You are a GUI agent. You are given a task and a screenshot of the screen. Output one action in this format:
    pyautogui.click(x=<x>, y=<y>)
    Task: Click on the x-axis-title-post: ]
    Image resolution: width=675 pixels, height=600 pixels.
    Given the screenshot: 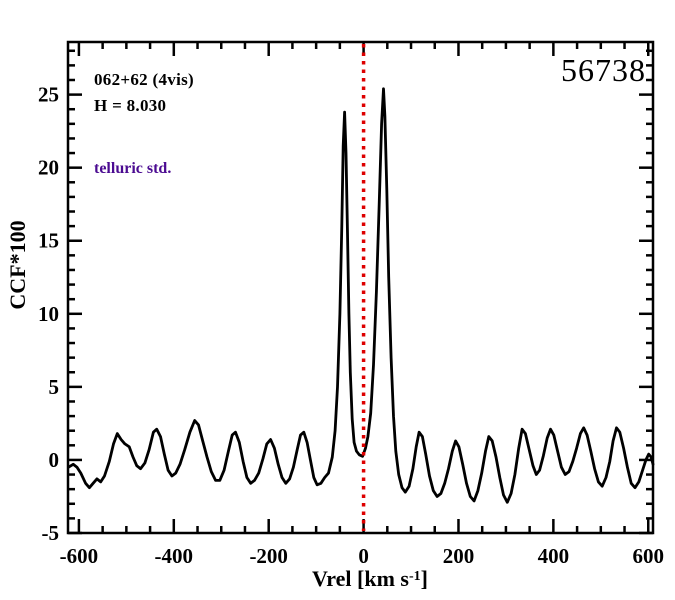 What is the action you would take?
    pyautogui.click(x=424, y=578)
    